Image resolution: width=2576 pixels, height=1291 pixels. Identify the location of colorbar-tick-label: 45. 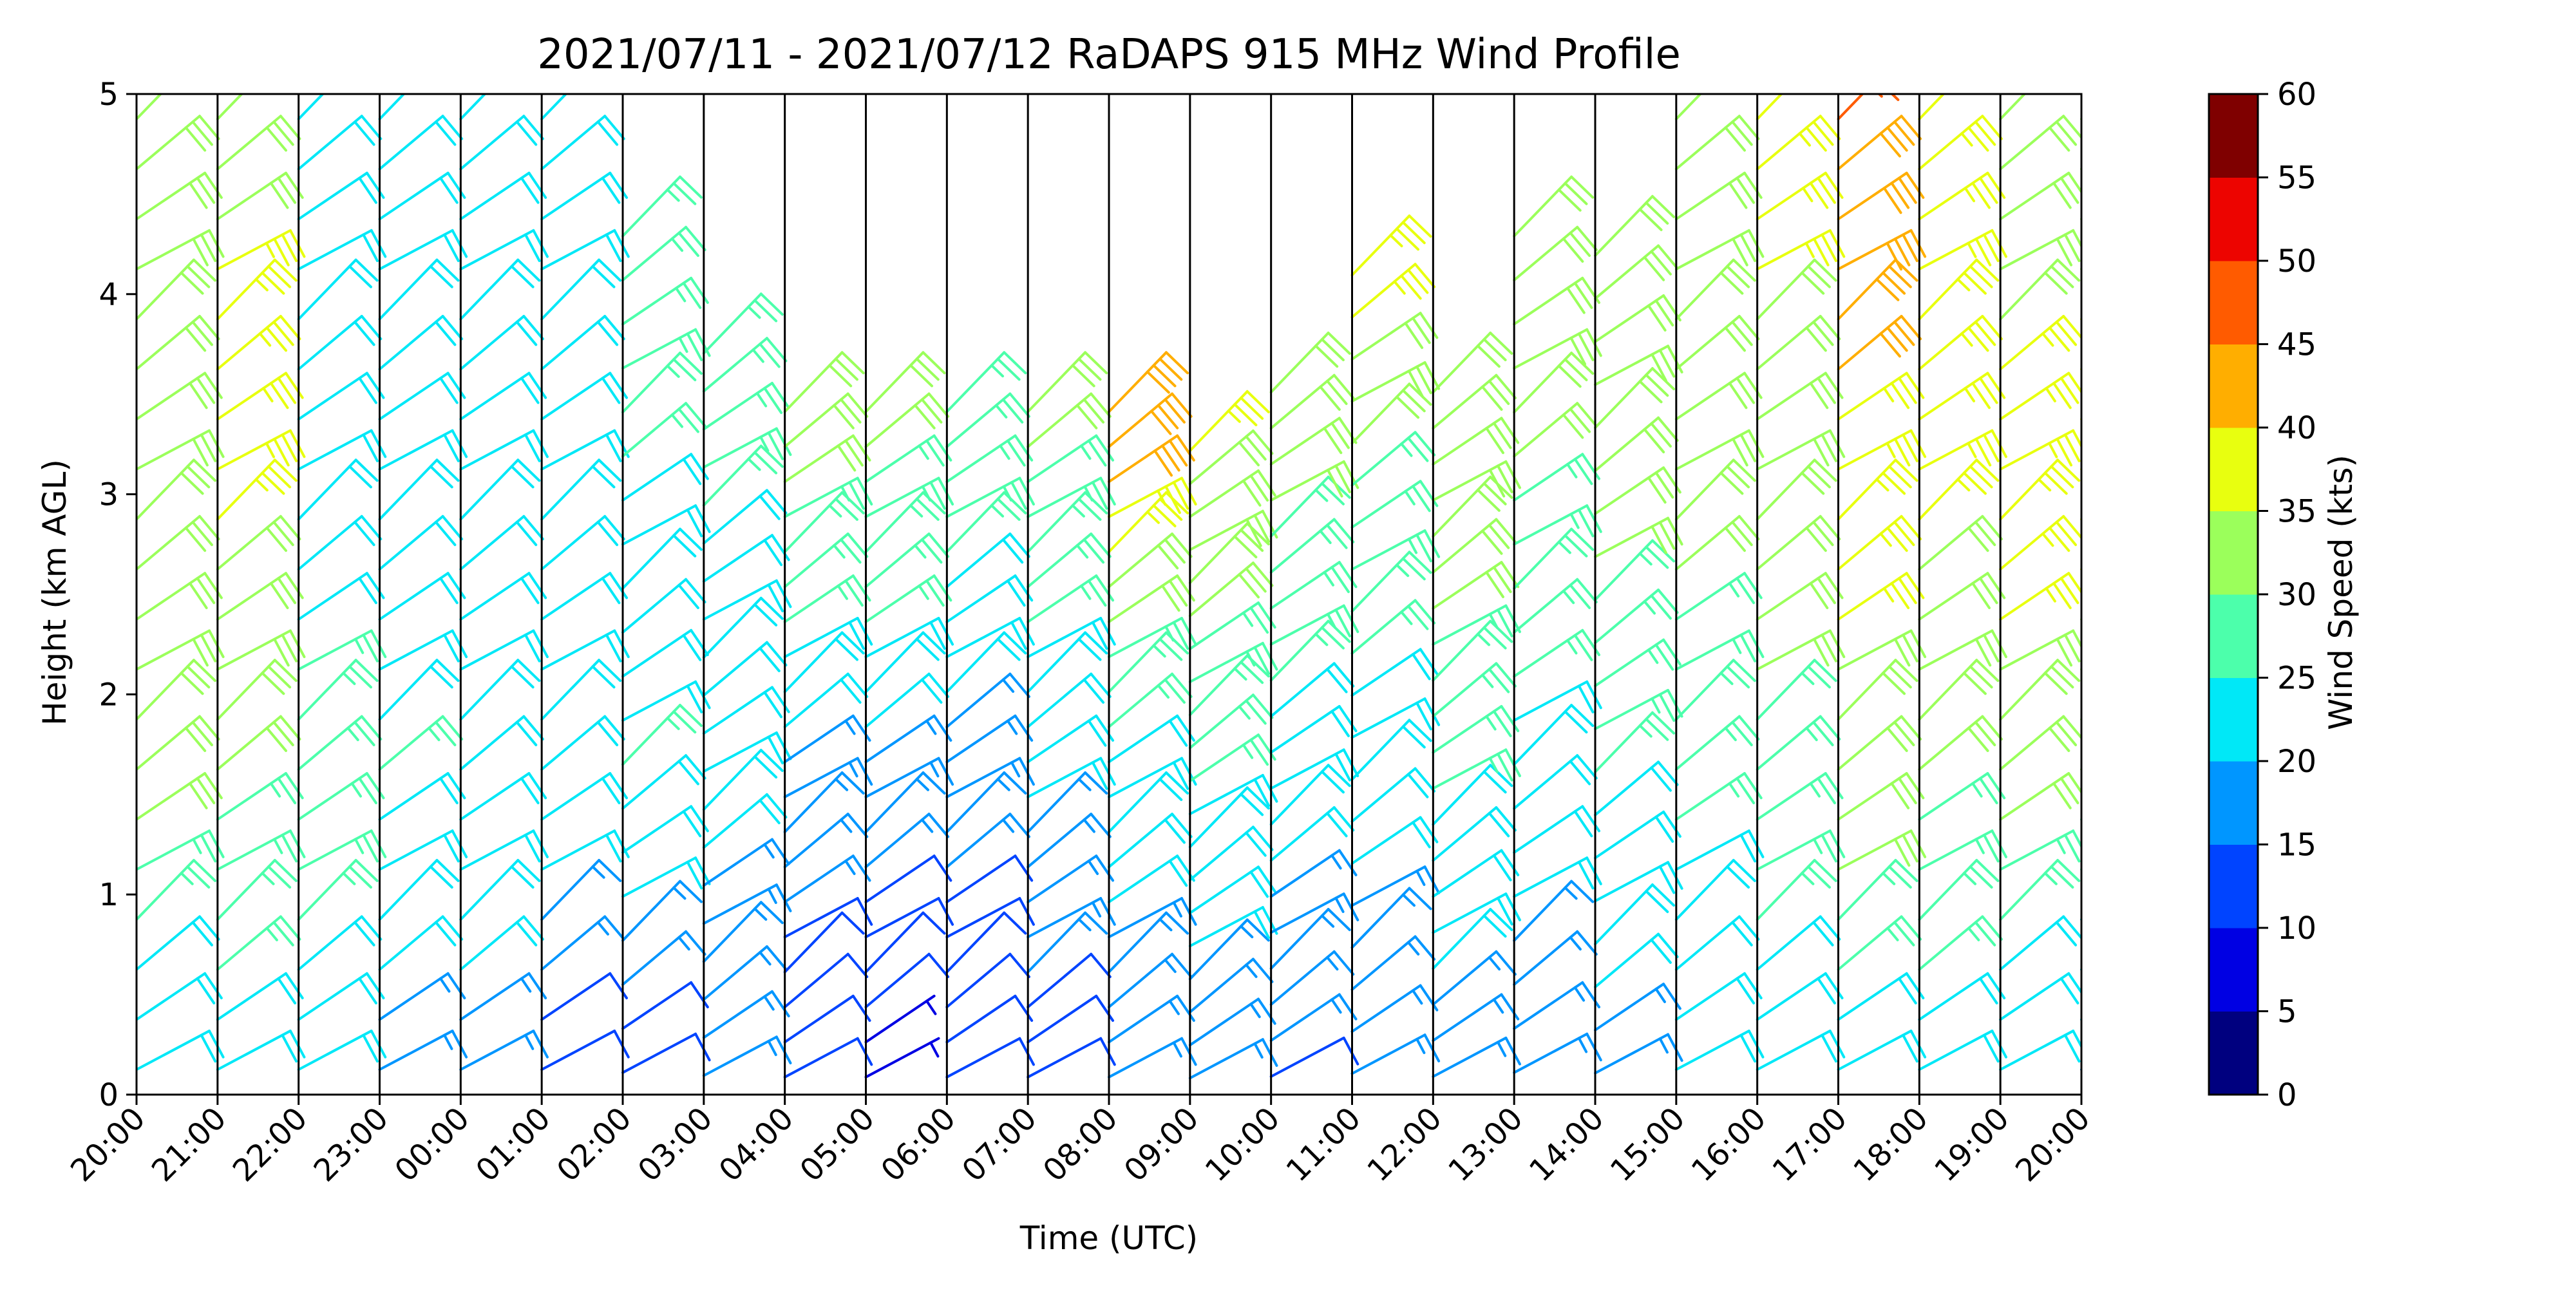
(2297, 345).